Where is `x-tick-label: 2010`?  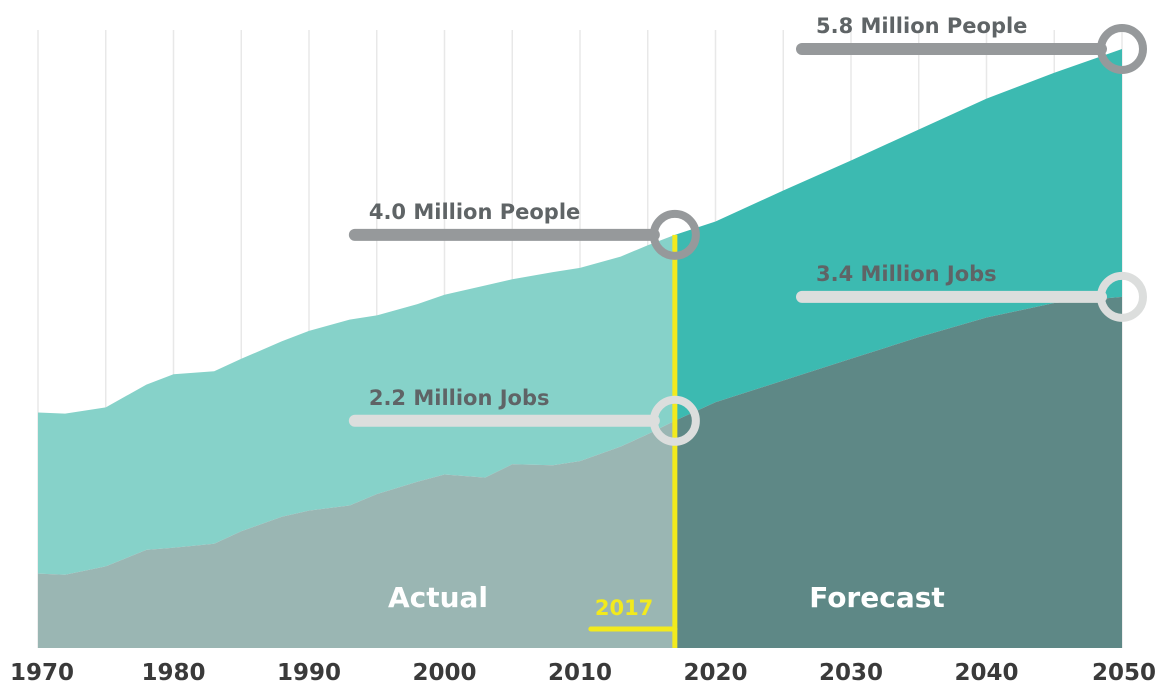 x-tick-label: 2010 is located at coordinates (580, 673).